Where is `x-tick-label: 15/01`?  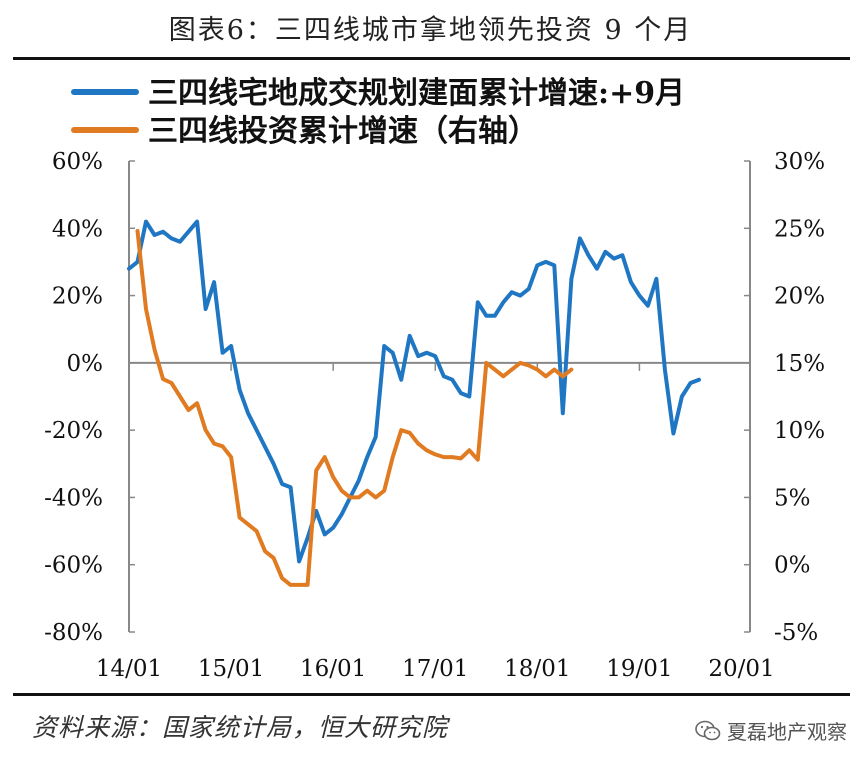
x-tick-label: 15/01 is located at coordinates (231, 669).